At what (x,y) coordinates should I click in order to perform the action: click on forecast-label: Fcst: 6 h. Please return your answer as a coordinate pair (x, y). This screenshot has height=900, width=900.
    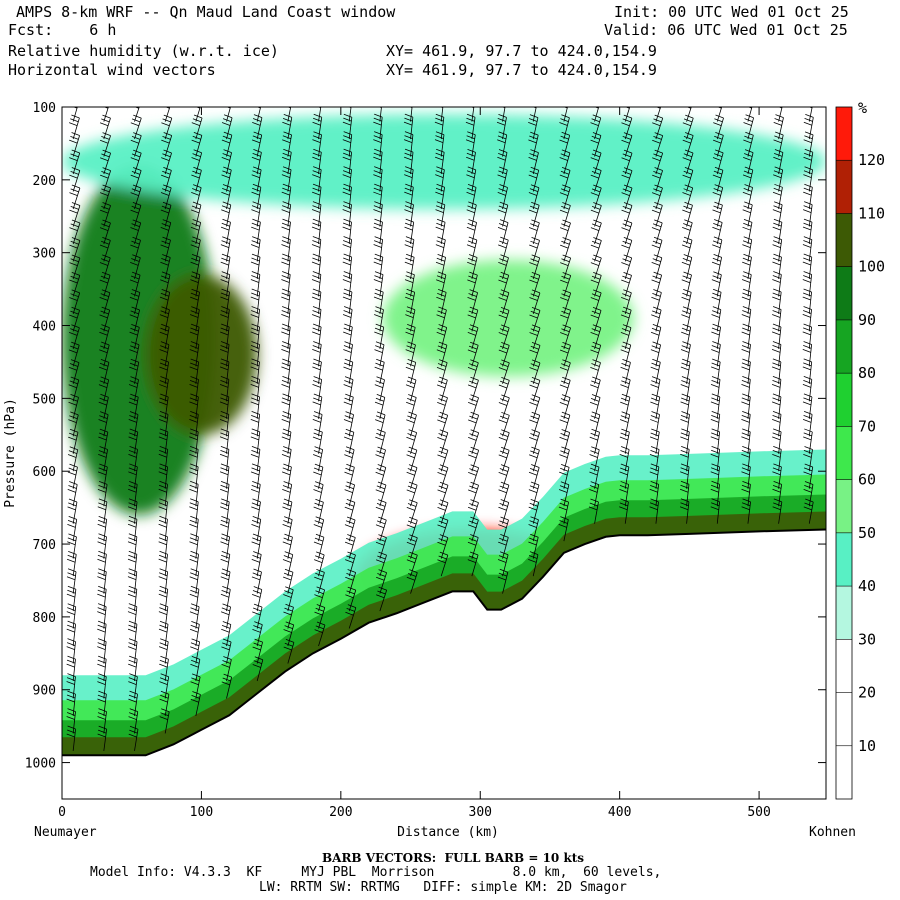
    Looking at the image, I should click on (62, 30).